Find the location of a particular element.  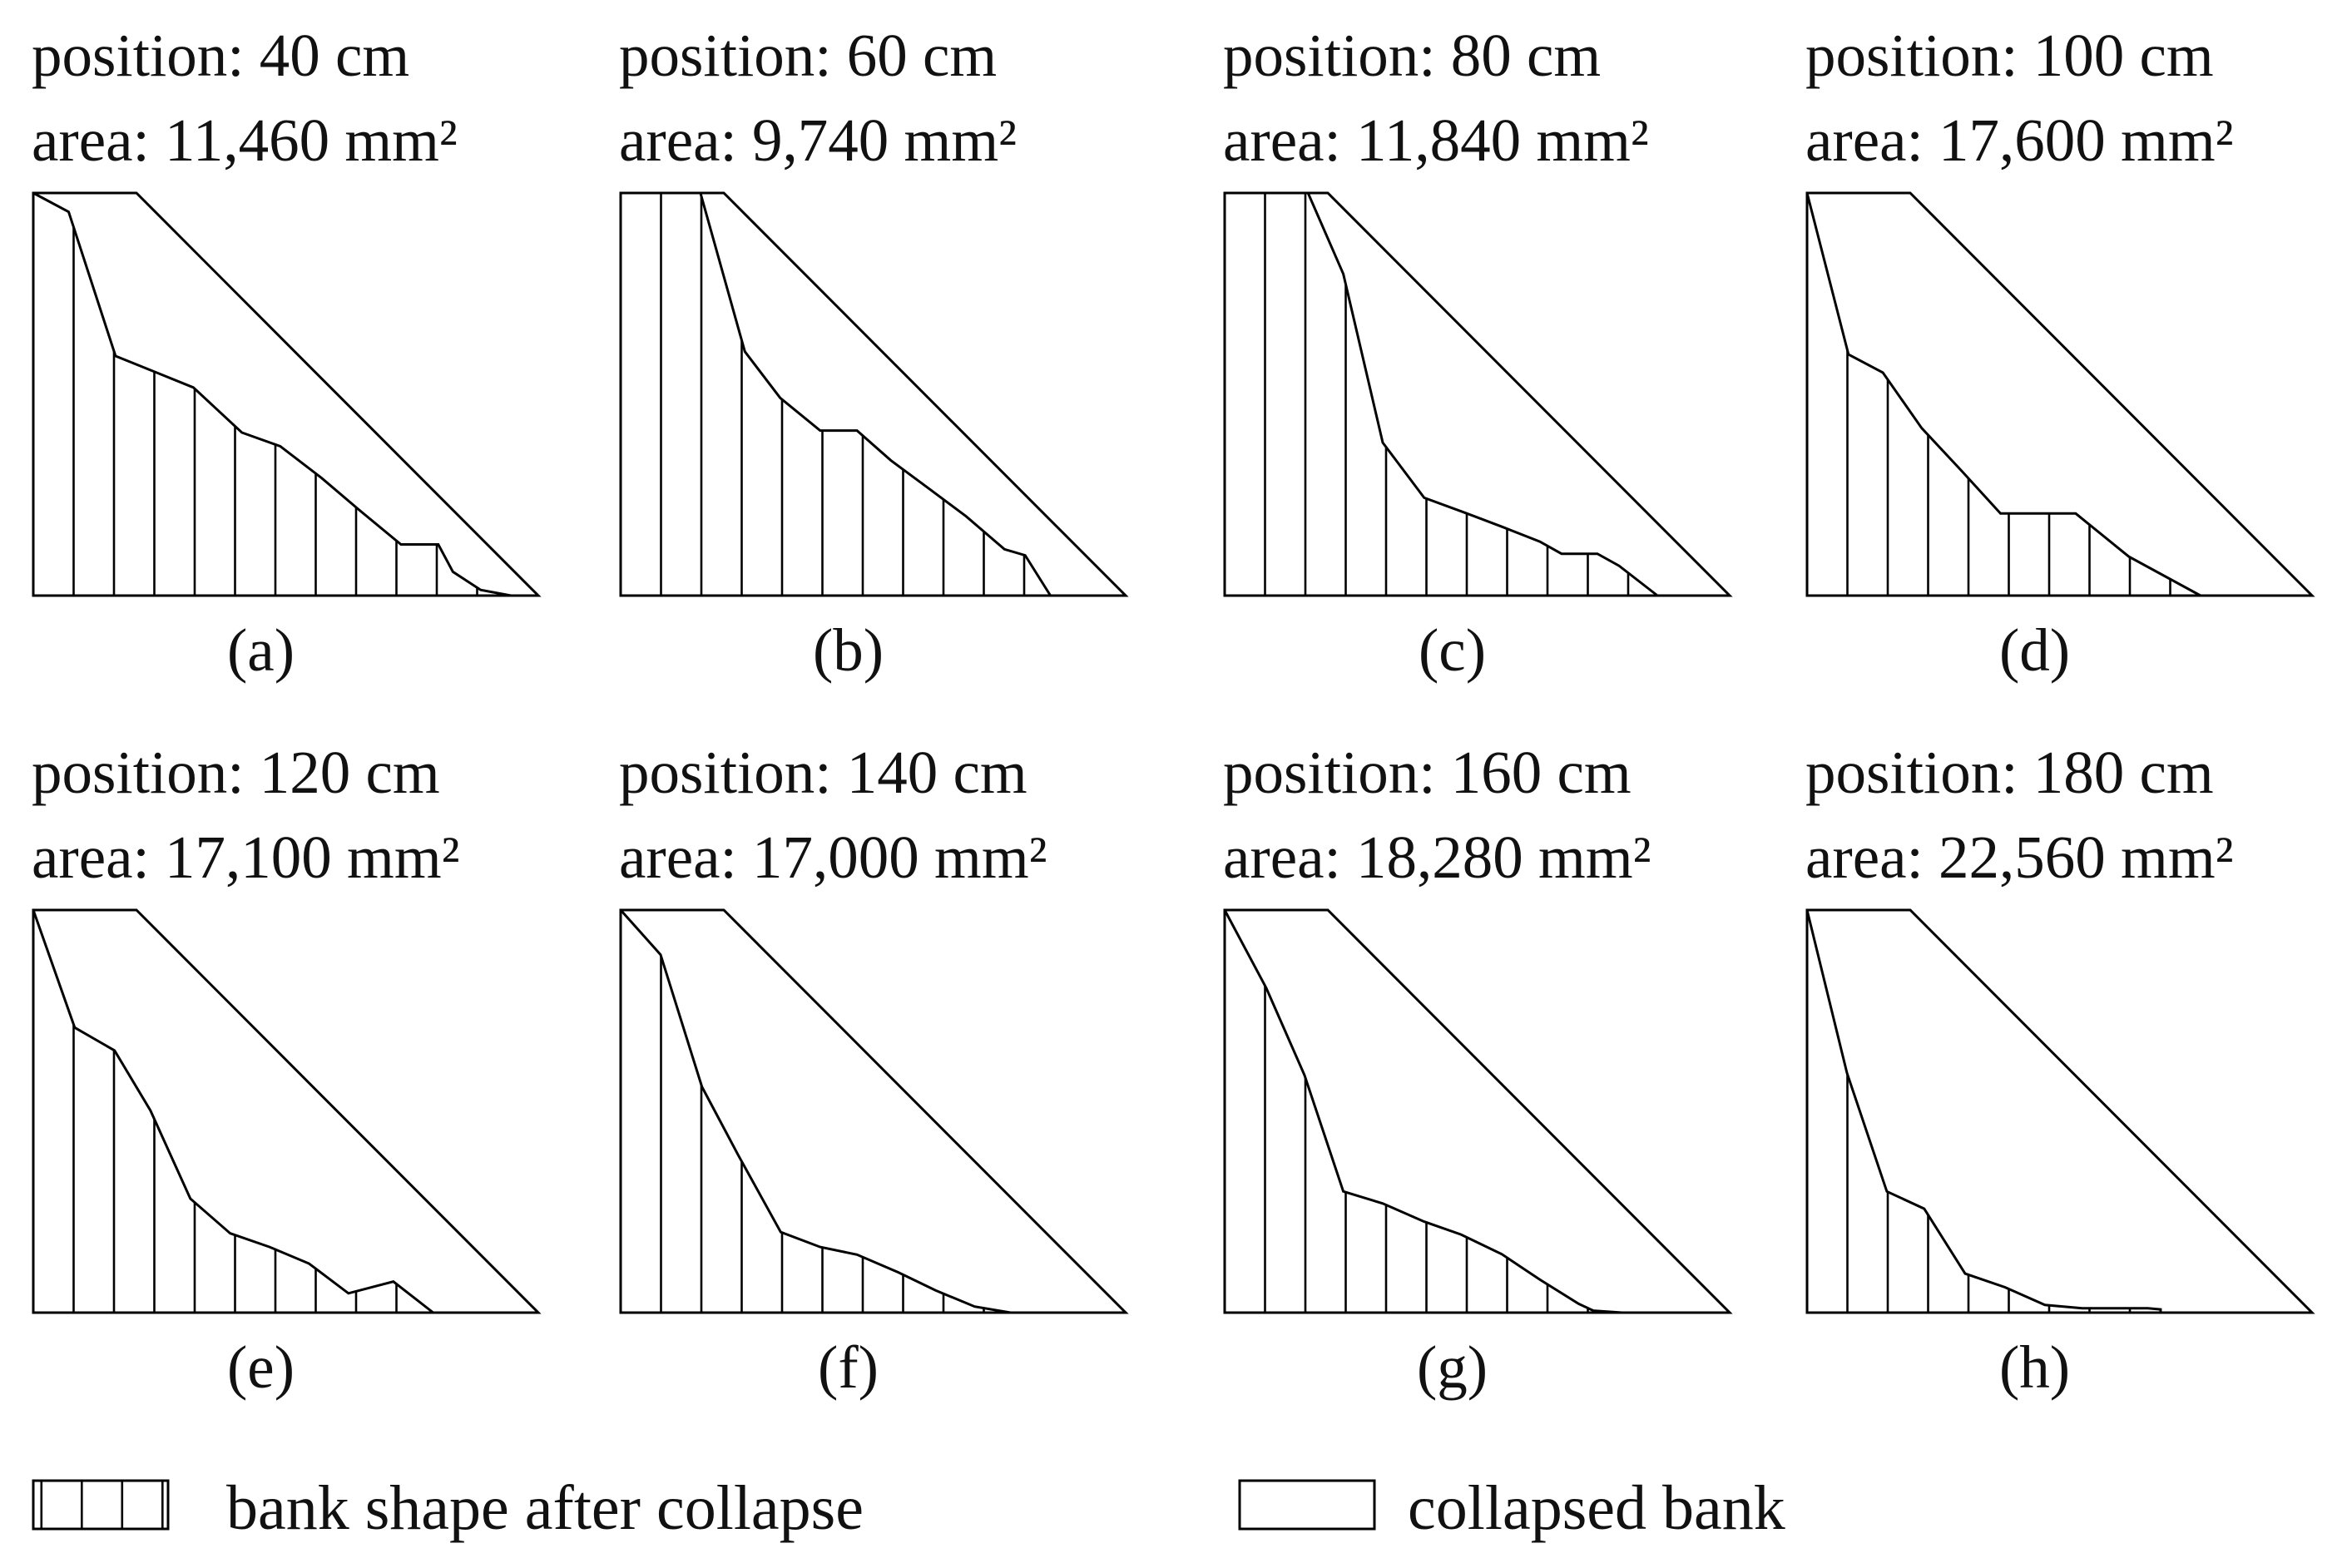

legend-swatch-hatched is located at coordinates (101, 1505).